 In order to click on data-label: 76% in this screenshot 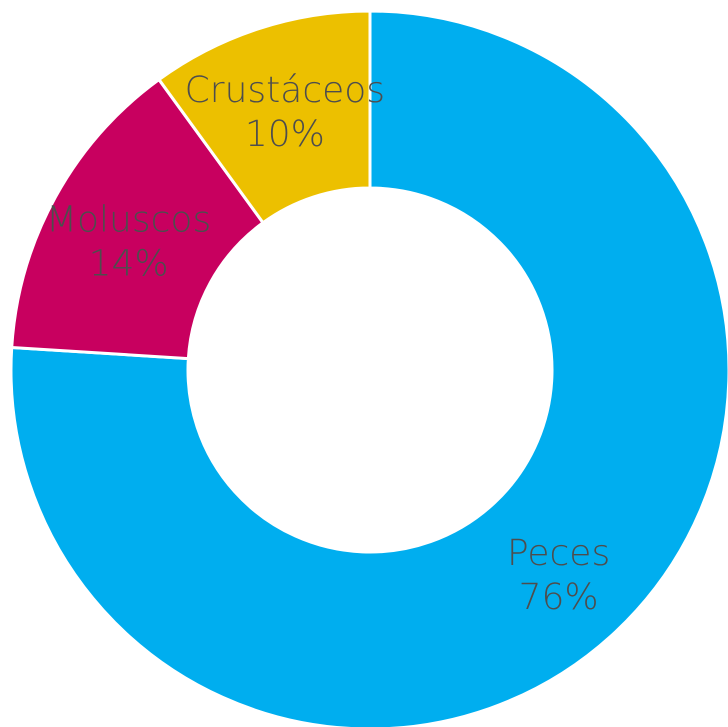, I will do `click(558, 597)`.